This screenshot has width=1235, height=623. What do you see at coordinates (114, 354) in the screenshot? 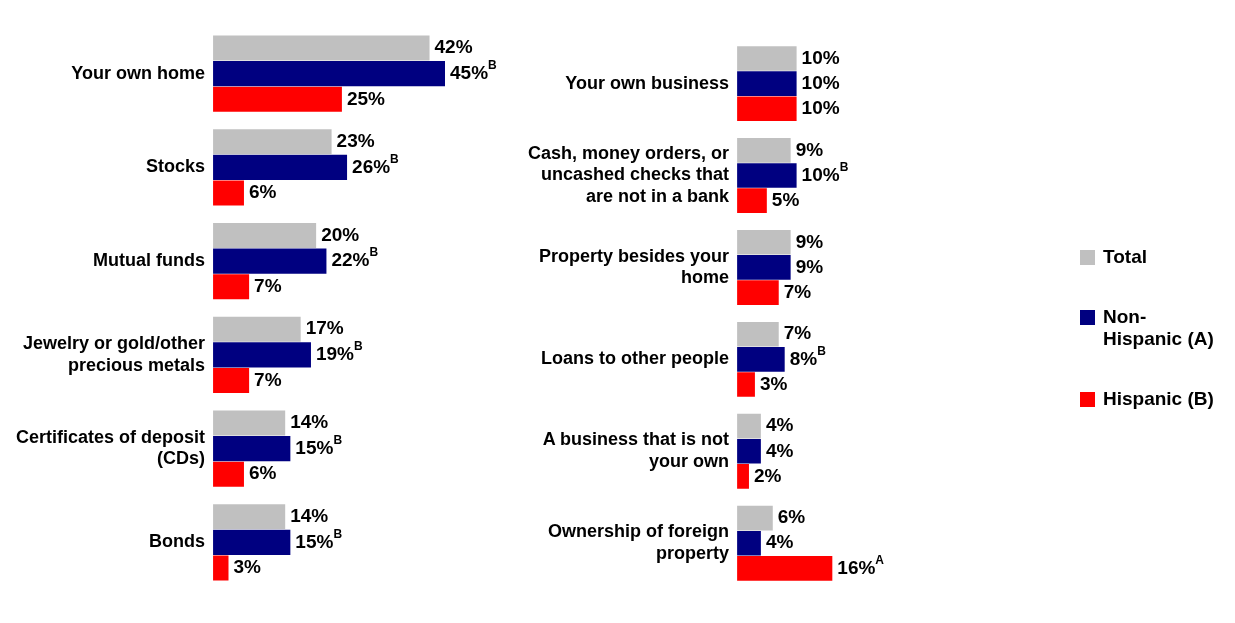
I see `y-tick-label: Jewelry or gold/other precious metals` at bounding box center [114, 354].